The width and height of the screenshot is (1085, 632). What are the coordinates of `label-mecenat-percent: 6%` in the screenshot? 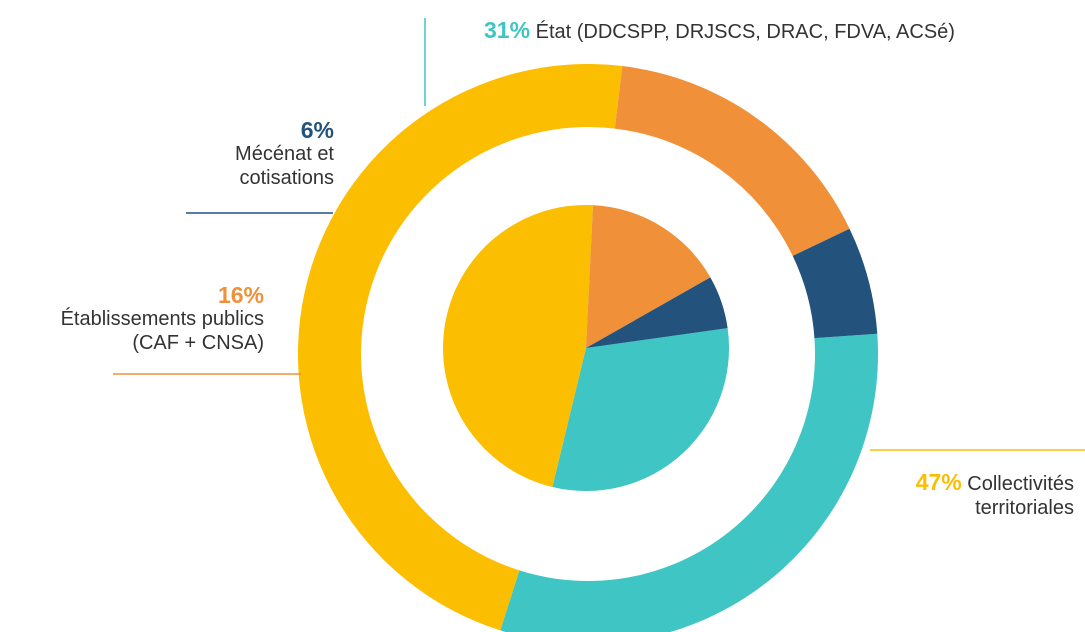 It's located at (317, 130).